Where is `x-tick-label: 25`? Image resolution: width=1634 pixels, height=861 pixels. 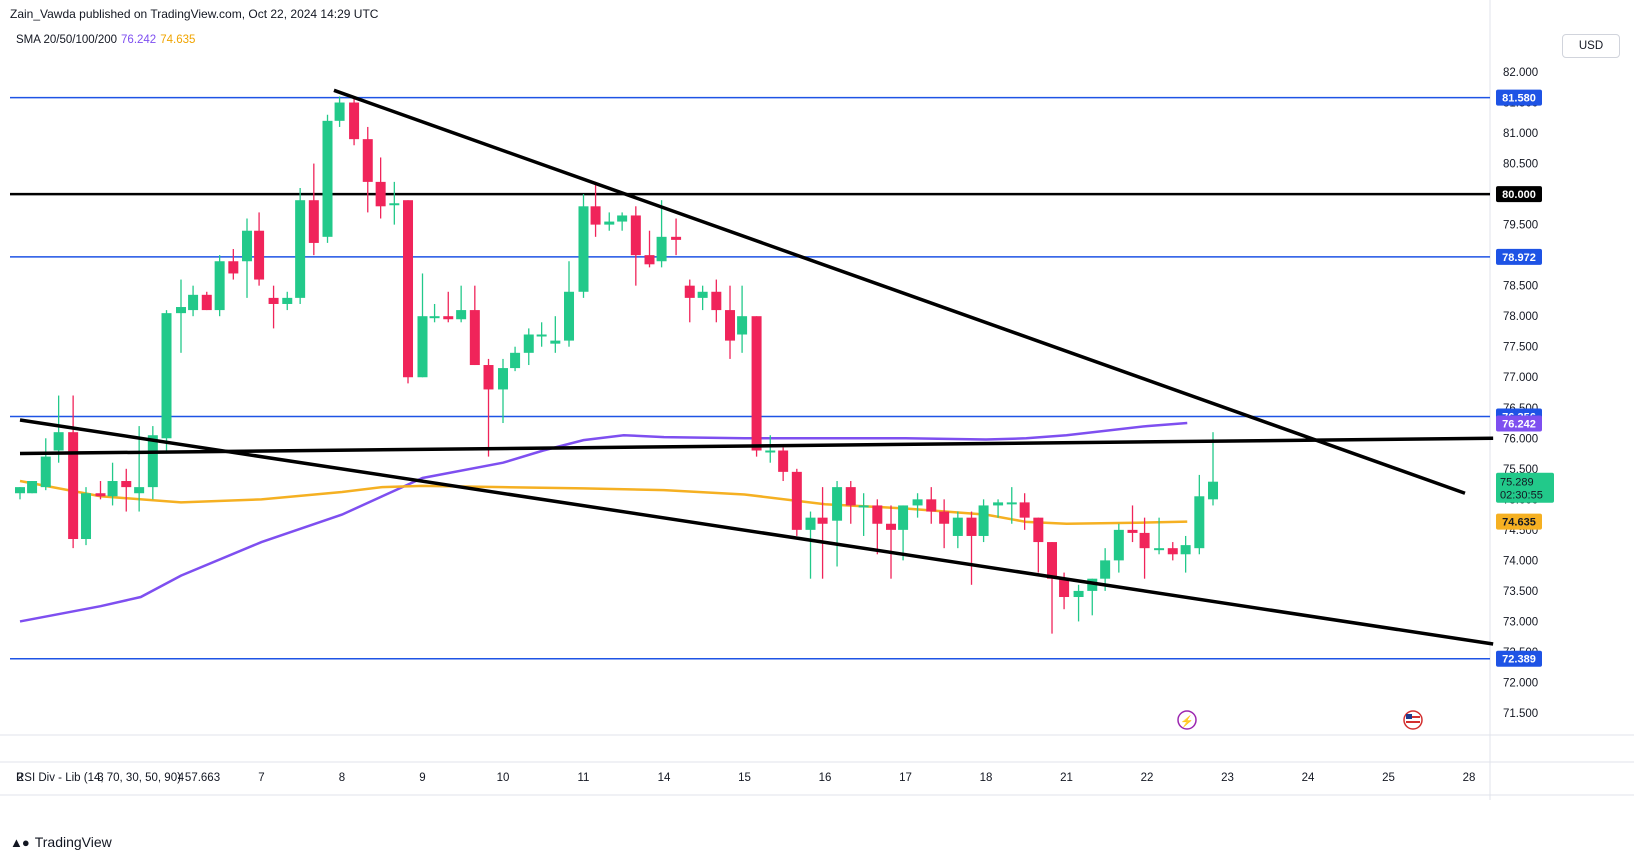 x-tick-label: 25 is located at coordinates (1388, 778).